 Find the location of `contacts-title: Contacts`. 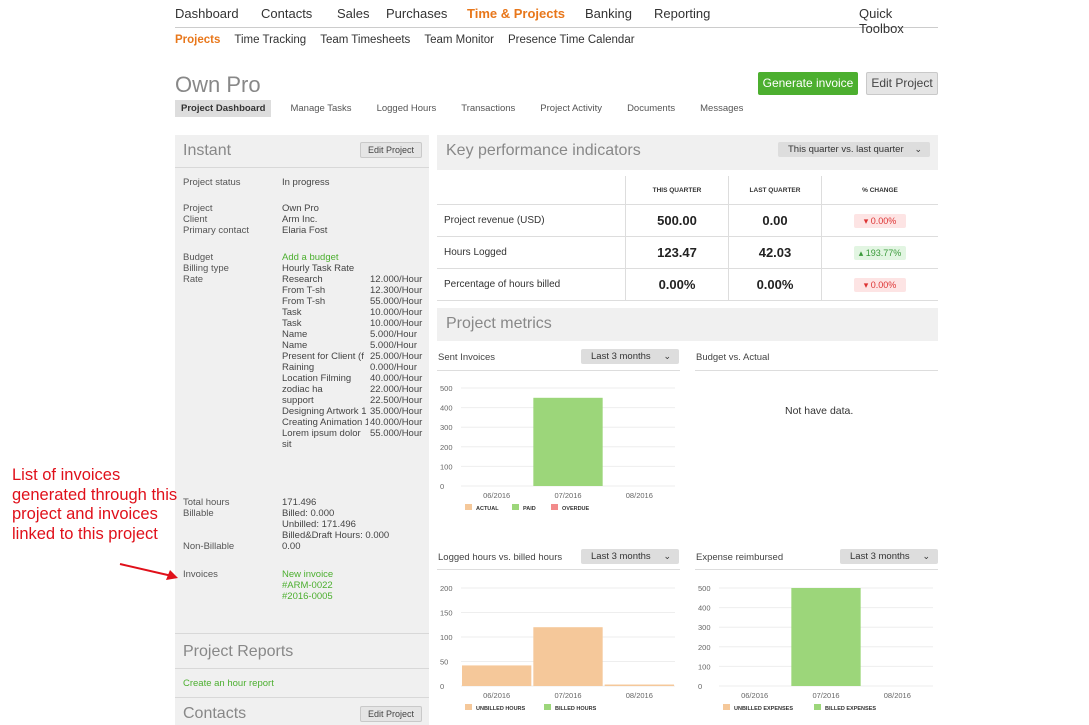

contacts-title: Contacts is located at coordinates (215, 713).